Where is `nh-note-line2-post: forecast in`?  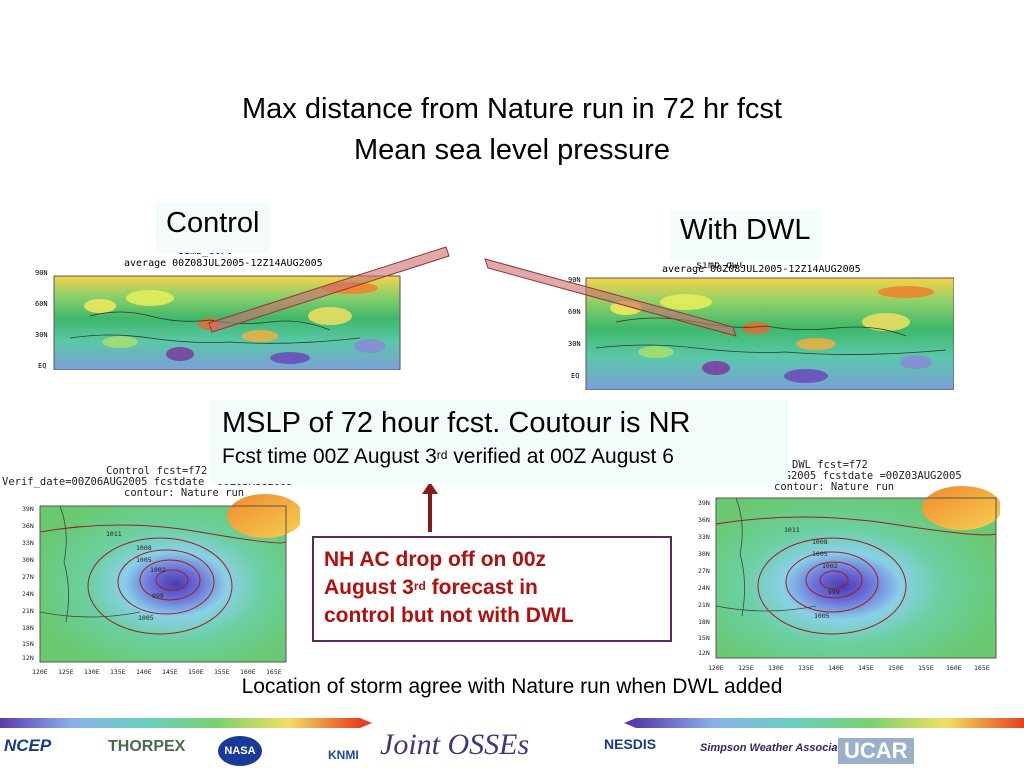 nh-note-line2-post: forecast in is located at coordinates (481, 587).